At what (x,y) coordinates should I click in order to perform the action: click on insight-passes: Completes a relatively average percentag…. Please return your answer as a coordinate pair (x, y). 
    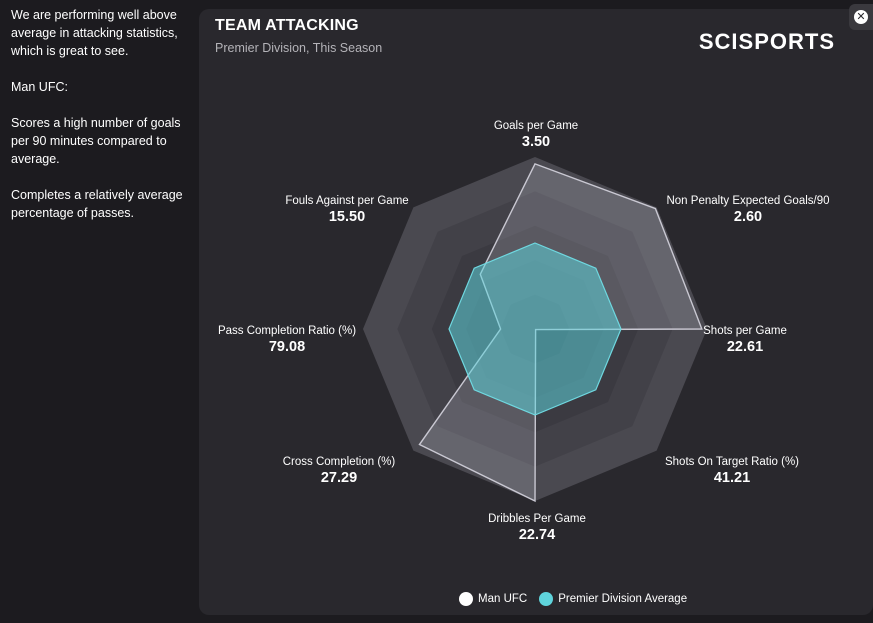
    Looking at the image, I should click on (97, 204).